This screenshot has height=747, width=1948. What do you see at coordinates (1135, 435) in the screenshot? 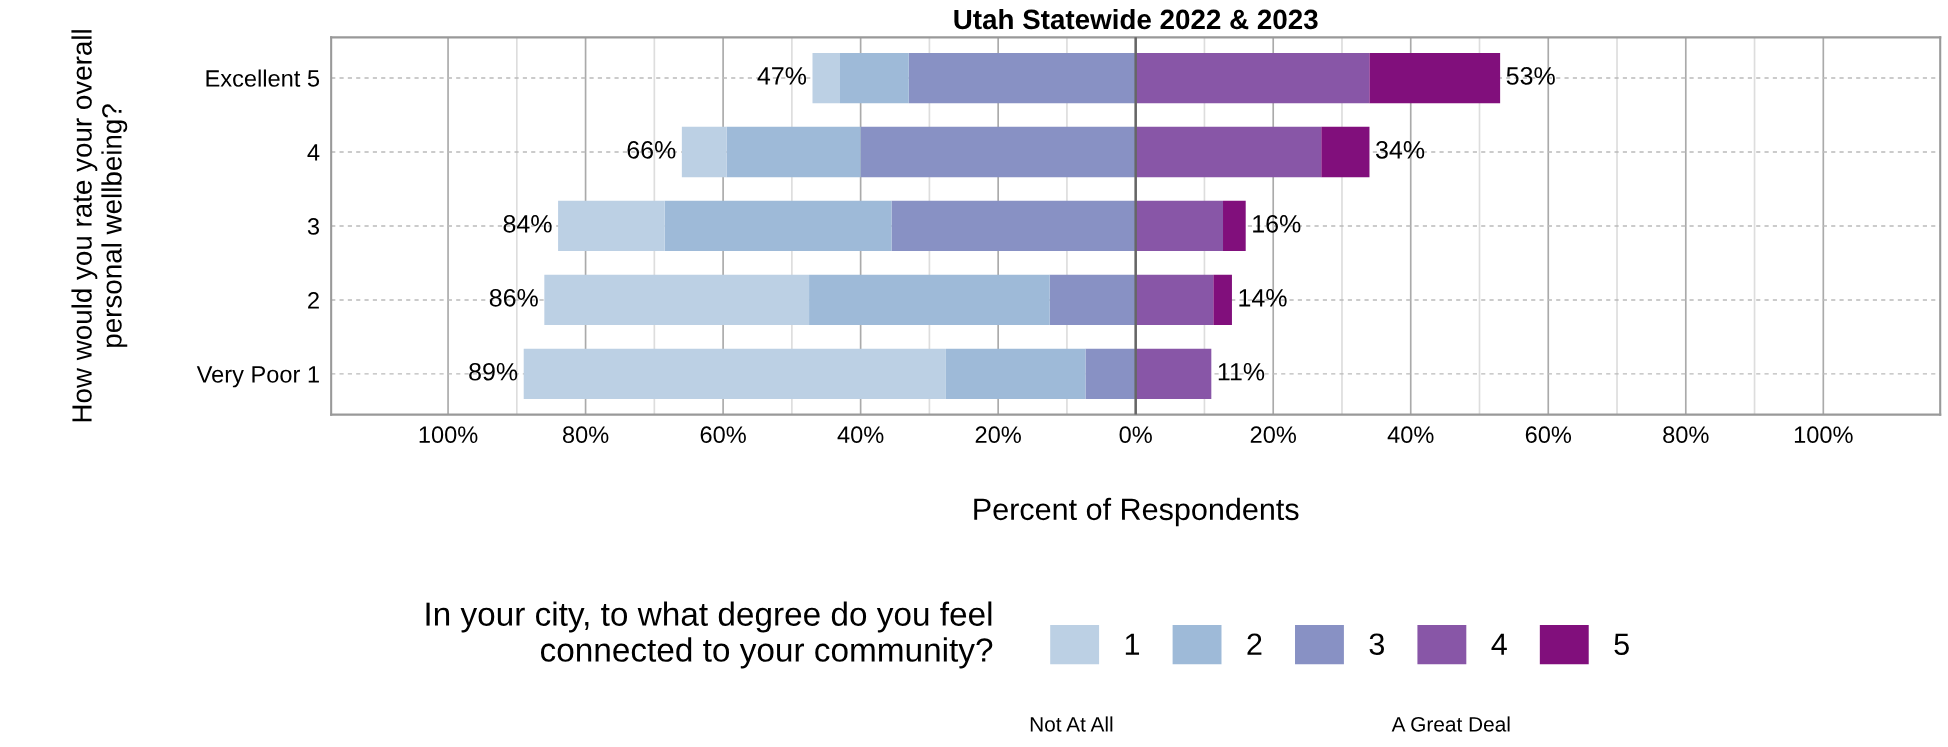
I see `x-tick-label: 0%` at bounding box center [1135, 435].